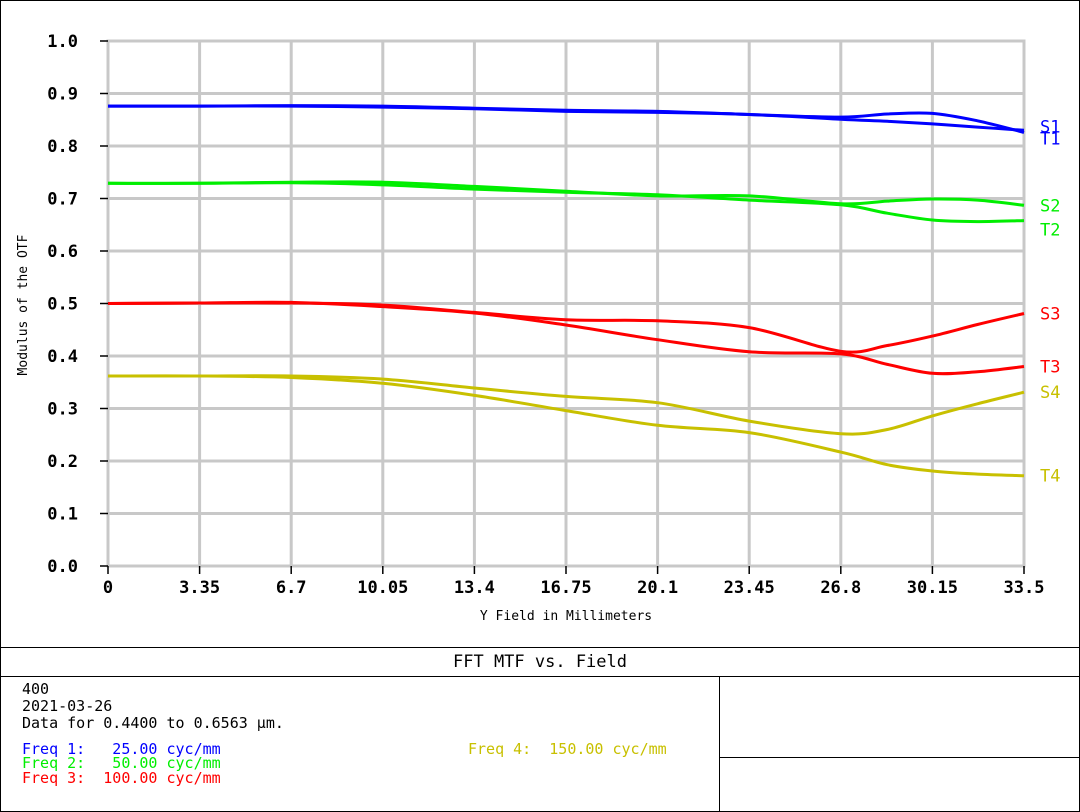 This screenshot has width=1080, height=812. Describe the element at coordinates (566, 616) in the screenshot. I see `x-axis-title: Y Field in Millimeters` at that location.